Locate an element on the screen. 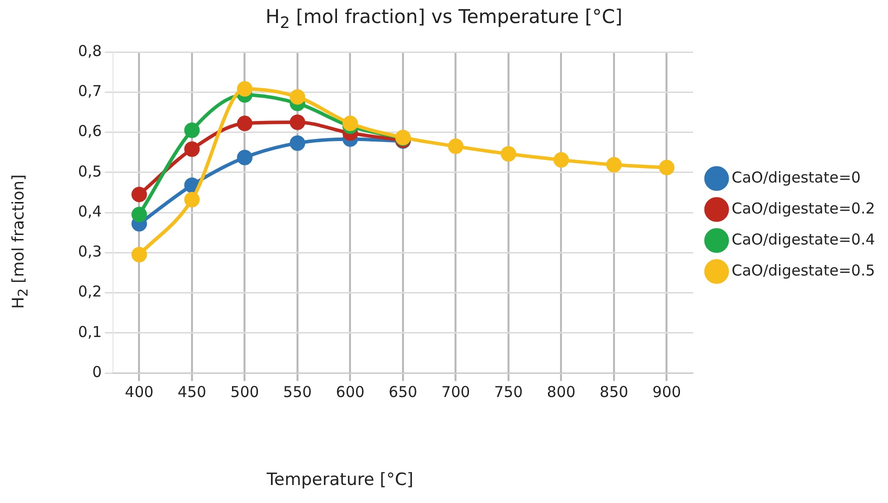 This screenshot has height=503, width=888. legend-label: CaO/digestate=0.2 is located at coordinates (804, 208).